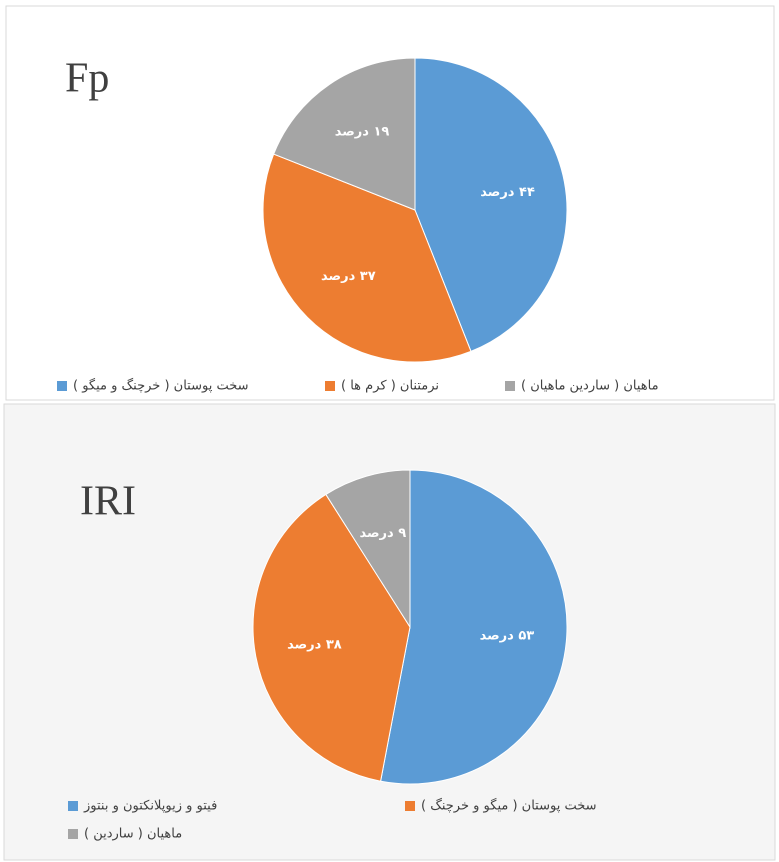  Describe the element at coordinates (590, 386) in the screenshot. I see `legend-label: ماهیان ( ساردین ماهیان )` at that location.